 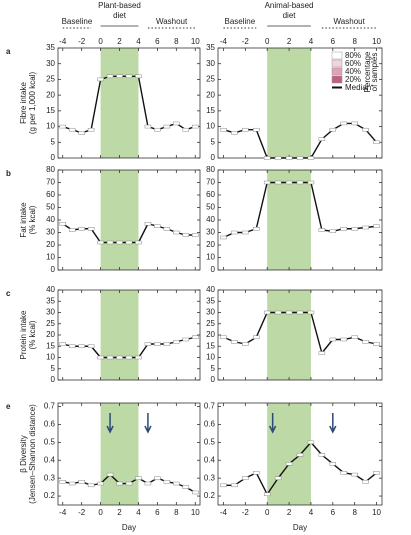 What do you see at coordinates (32, 103) in the screenshot?
I see `y-axis-label: (g per 1,000 kcal)` at bounding box center [32, 103].